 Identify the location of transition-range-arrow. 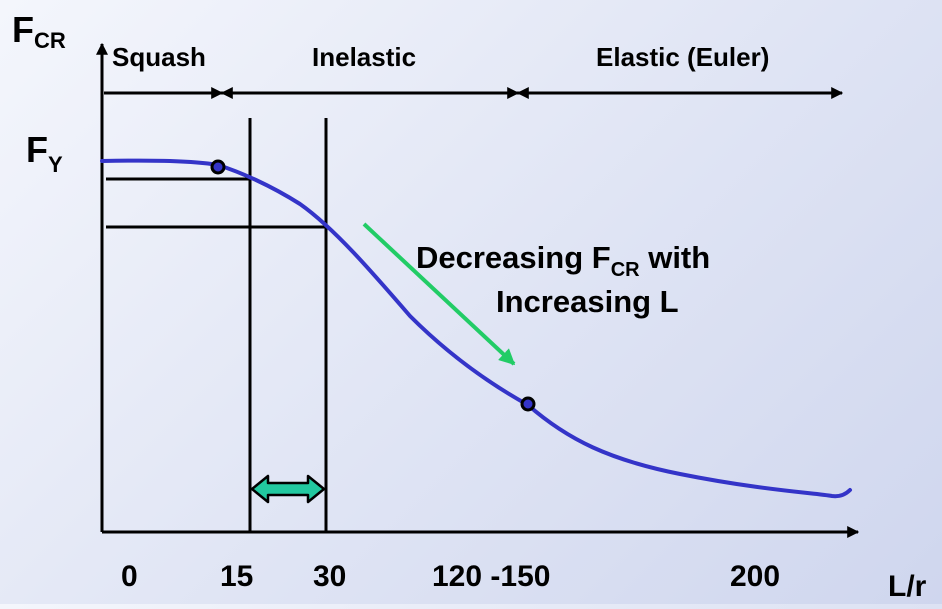
(288, 489).